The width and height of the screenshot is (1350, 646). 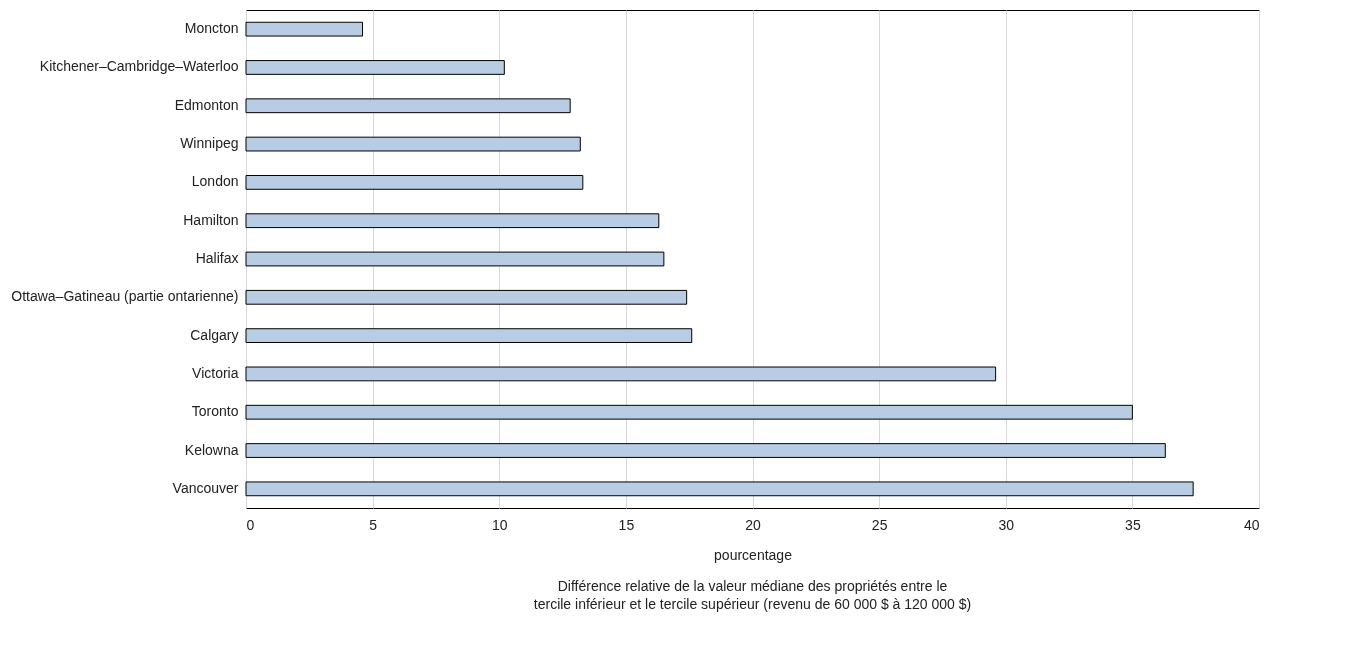 I want to click on x-tick-label: 5, so click(x=373, y=524).